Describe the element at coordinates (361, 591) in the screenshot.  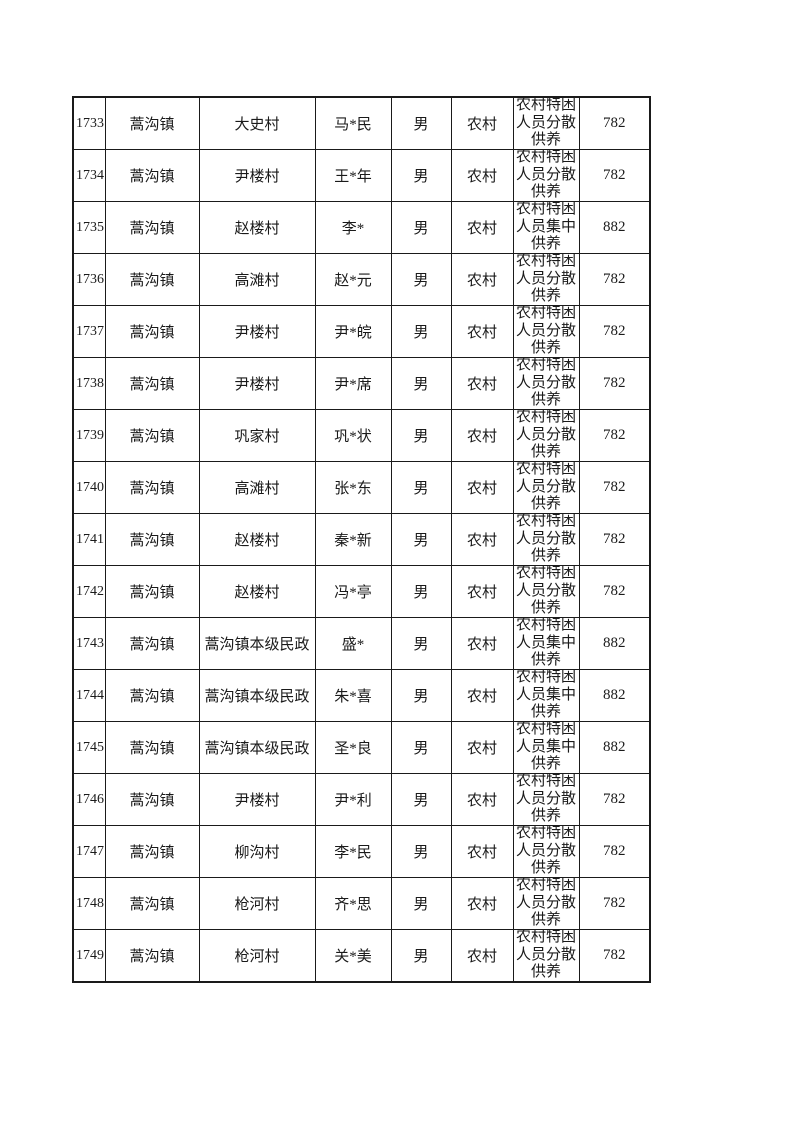
I see `table-row: 1742 蒿沟镇 赵楼村 冯*亭男农村 农村特困人员分散供养 782` at that location.